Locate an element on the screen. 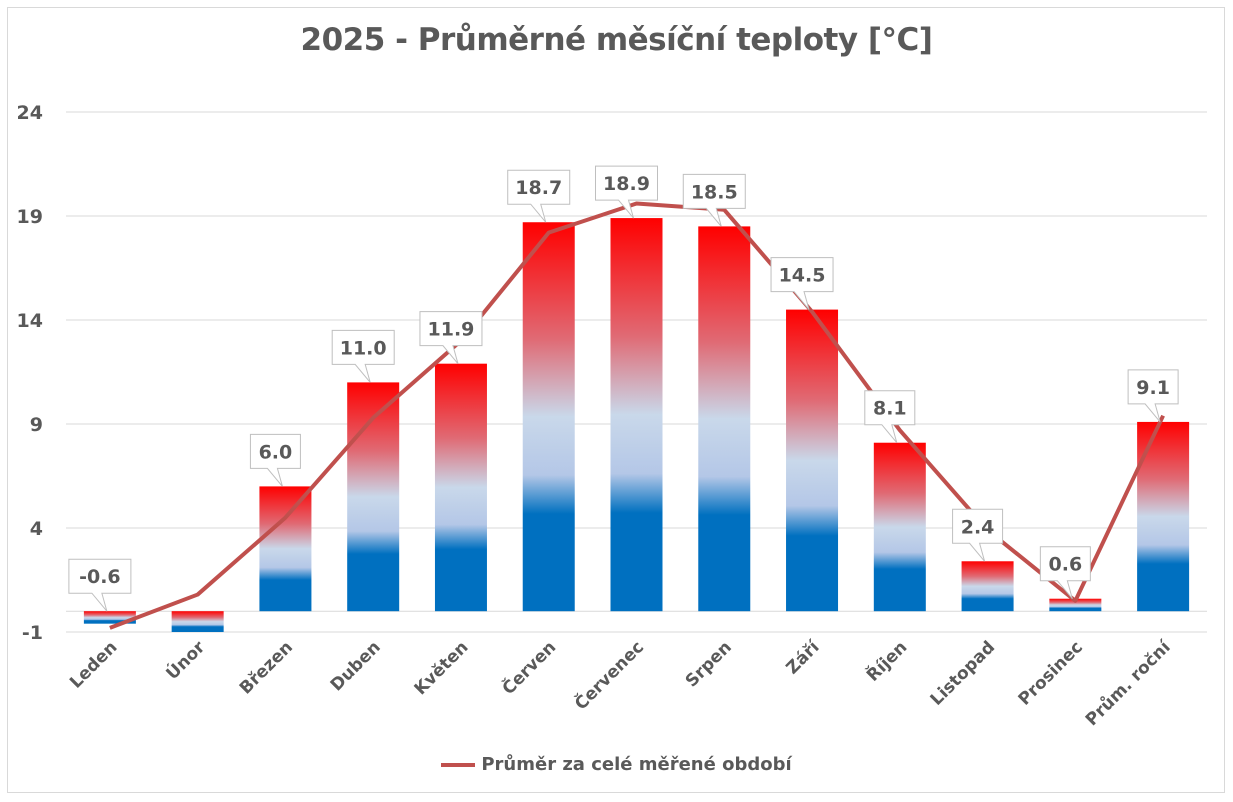 The width and height of the screenshot is (1233, 802). y-tick-label: 14 is located at coordinates (30, 321).